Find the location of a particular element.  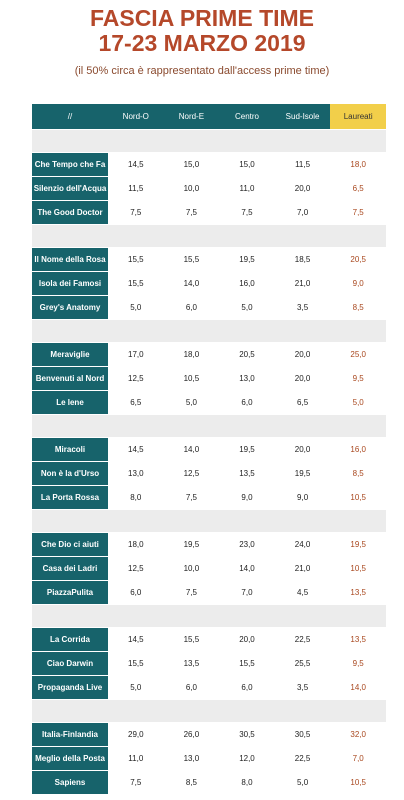

table-row: Grey's Anatomy 5,0 6,0 5,0 3,5 8,5 is located at coordinates (209, 308).